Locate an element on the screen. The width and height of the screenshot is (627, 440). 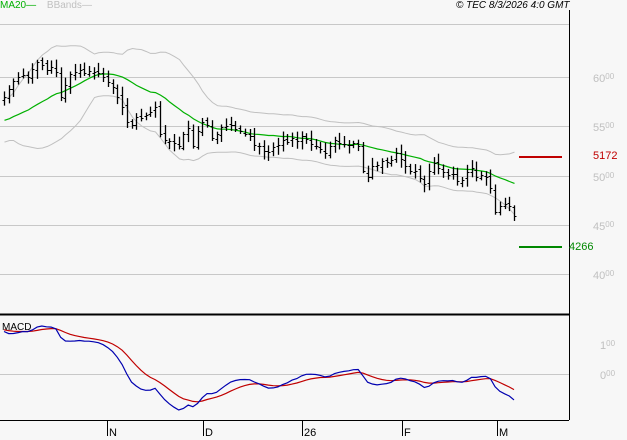
x-axis-ticks is located at coordinates (302, 428).